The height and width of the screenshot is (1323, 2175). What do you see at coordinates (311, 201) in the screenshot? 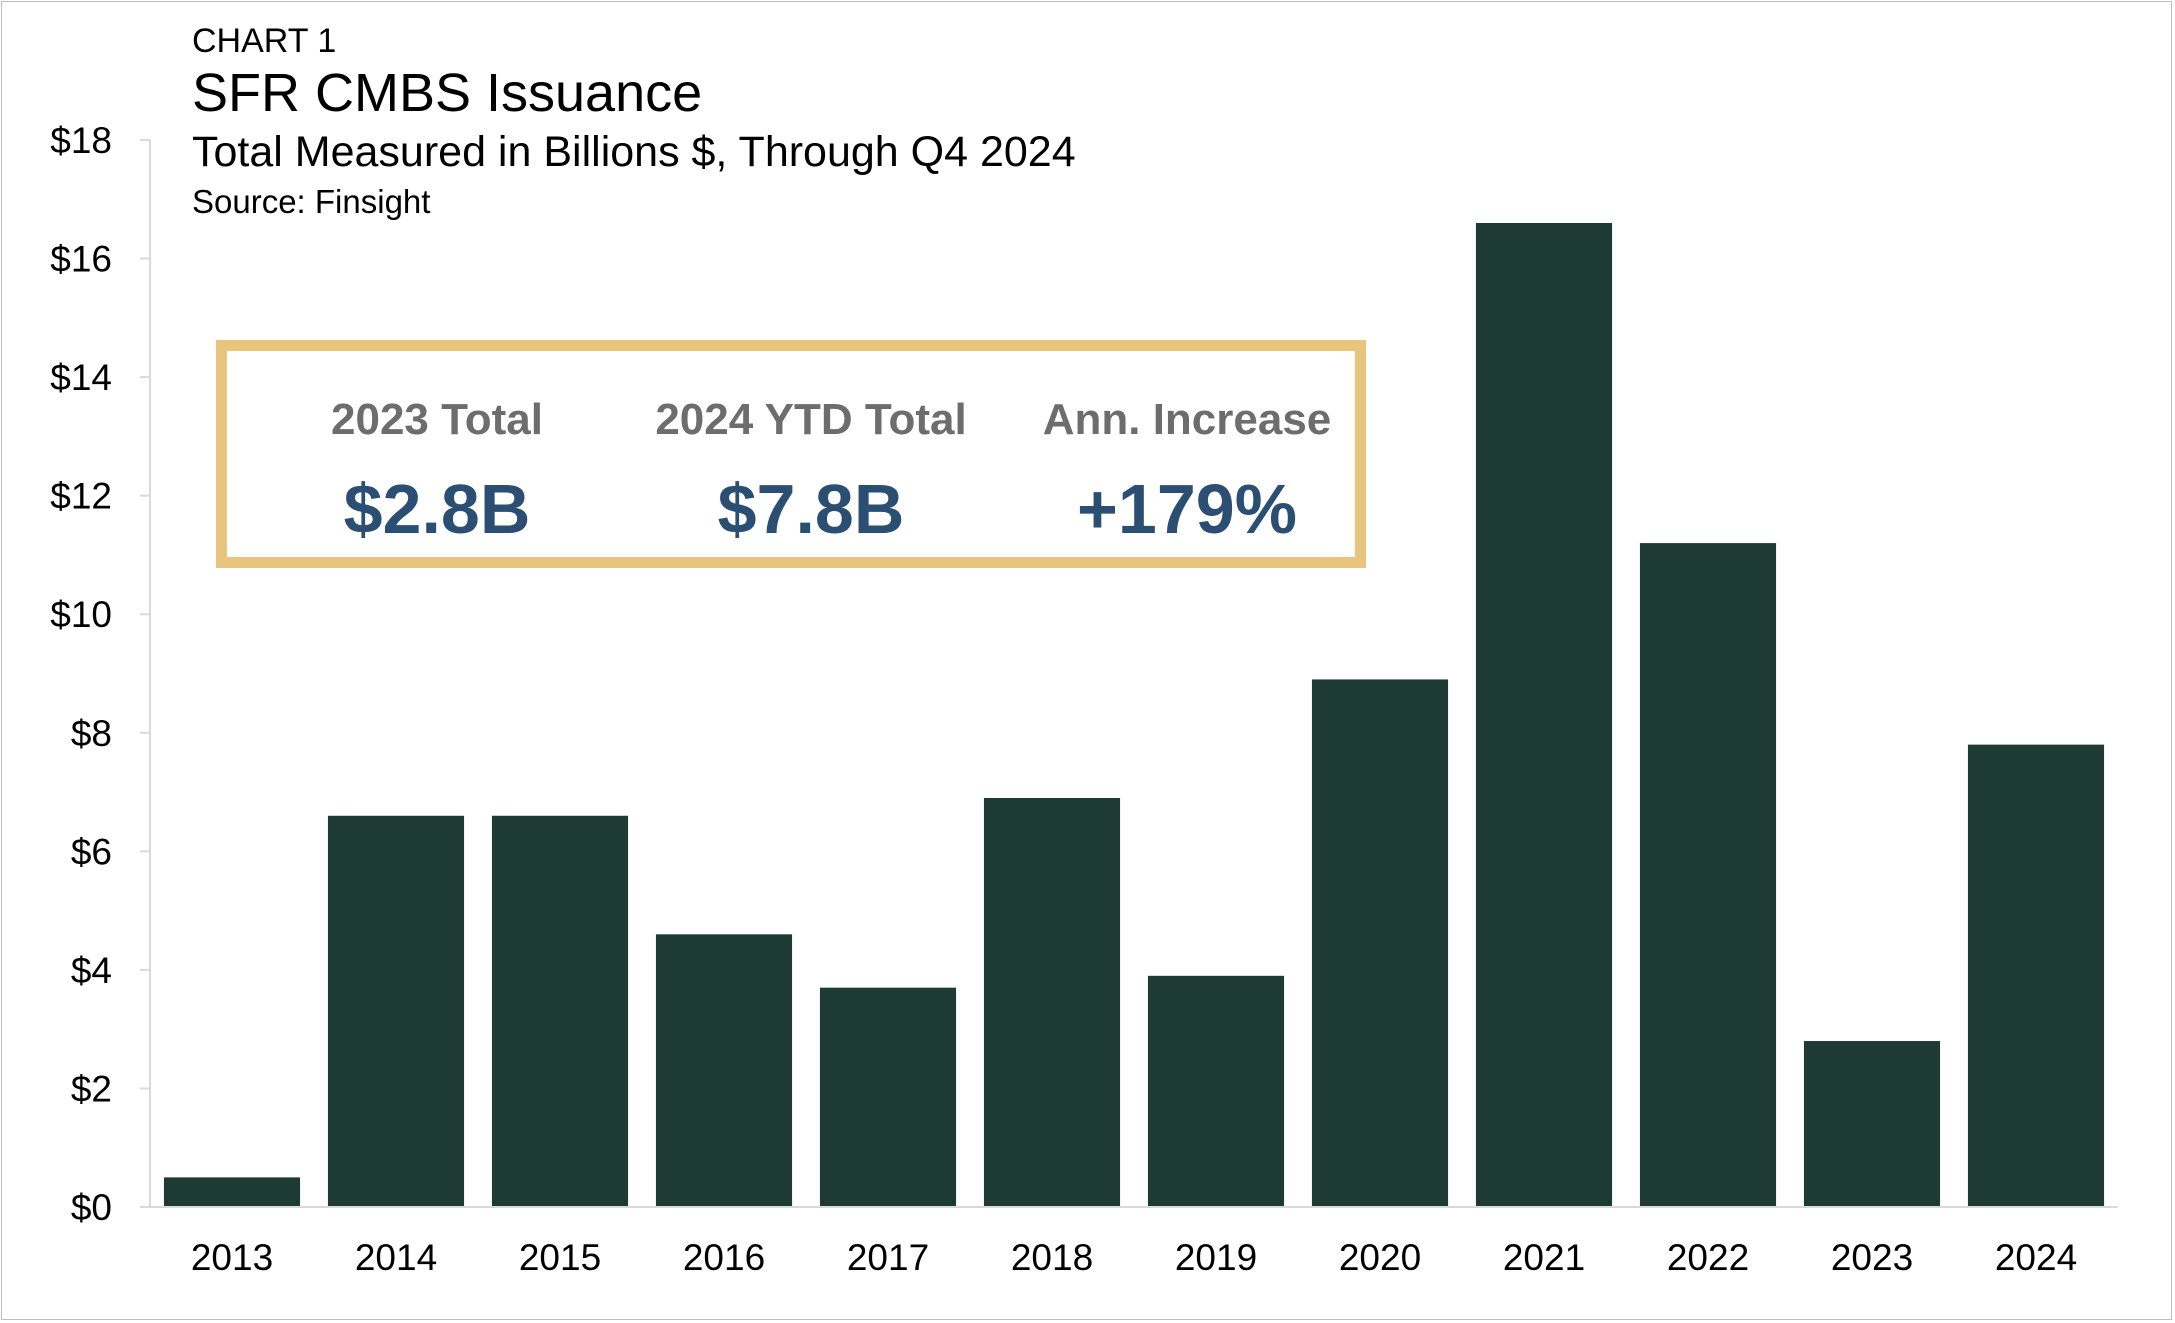
I see `chart-source: Source: Finsight` at bounding box center [311, 201].